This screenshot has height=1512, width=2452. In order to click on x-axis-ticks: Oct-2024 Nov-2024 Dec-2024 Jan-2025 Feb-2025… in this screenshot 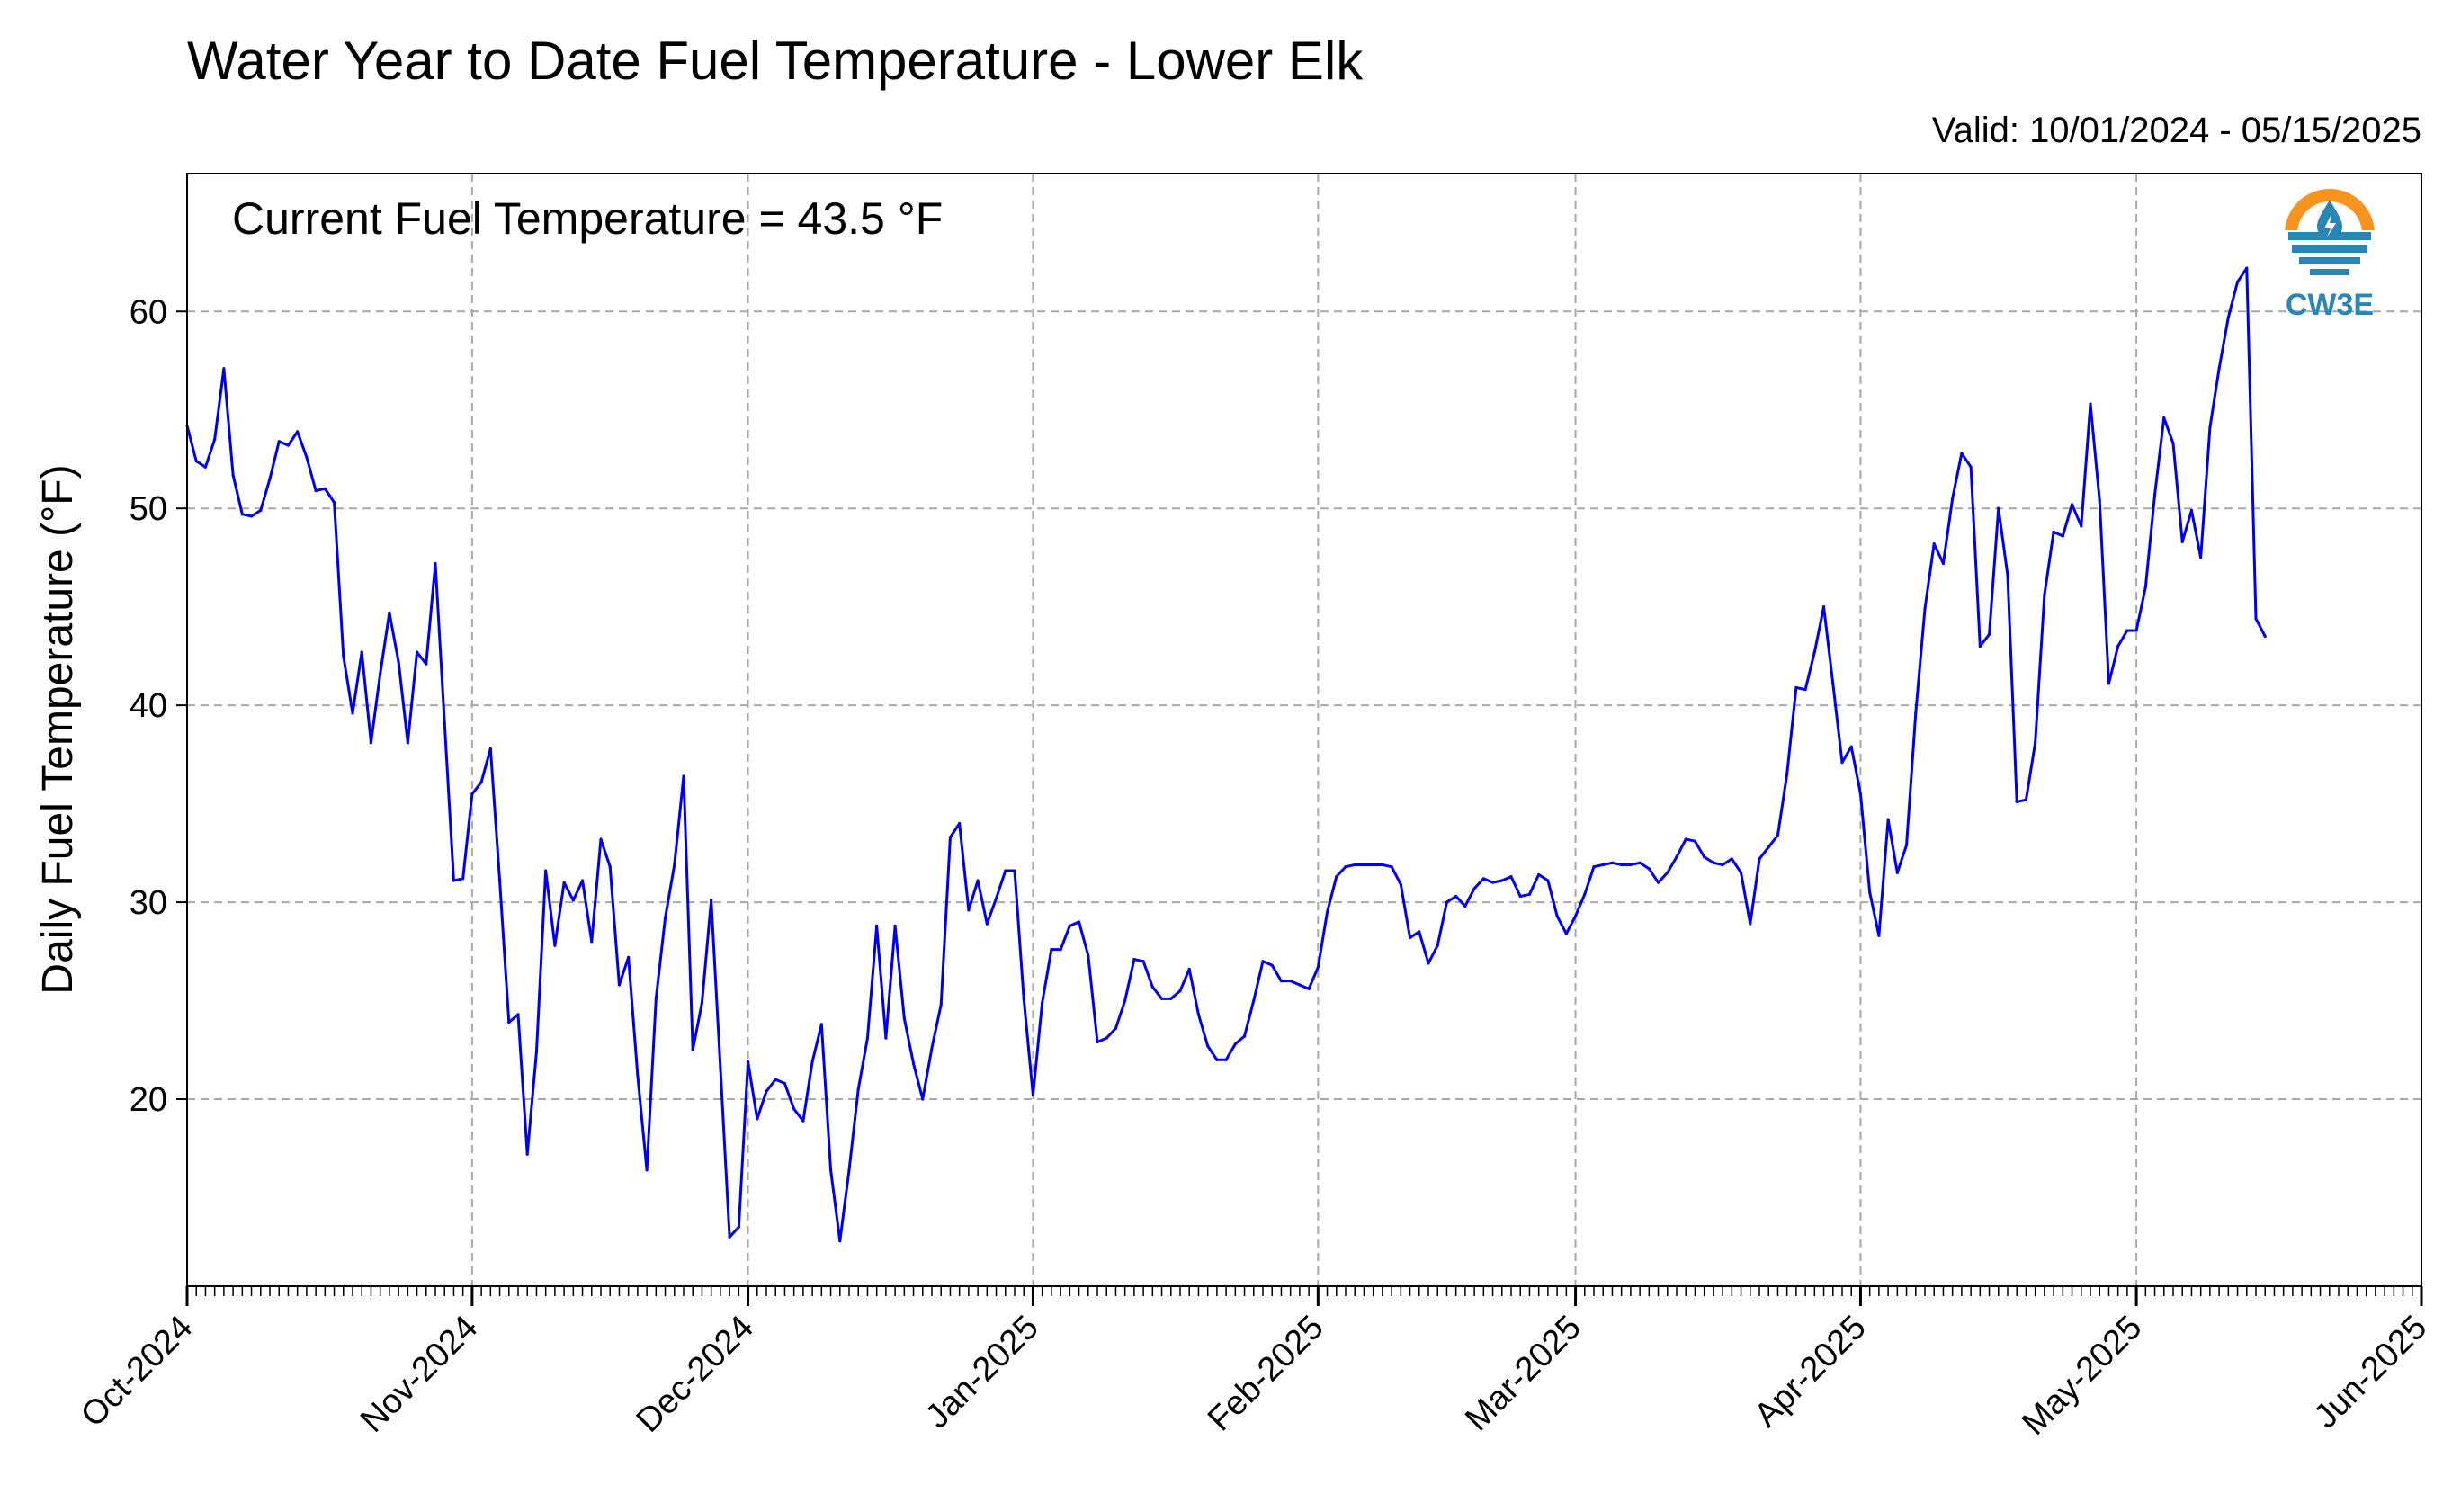, I will do `click(1254, 1364)`.